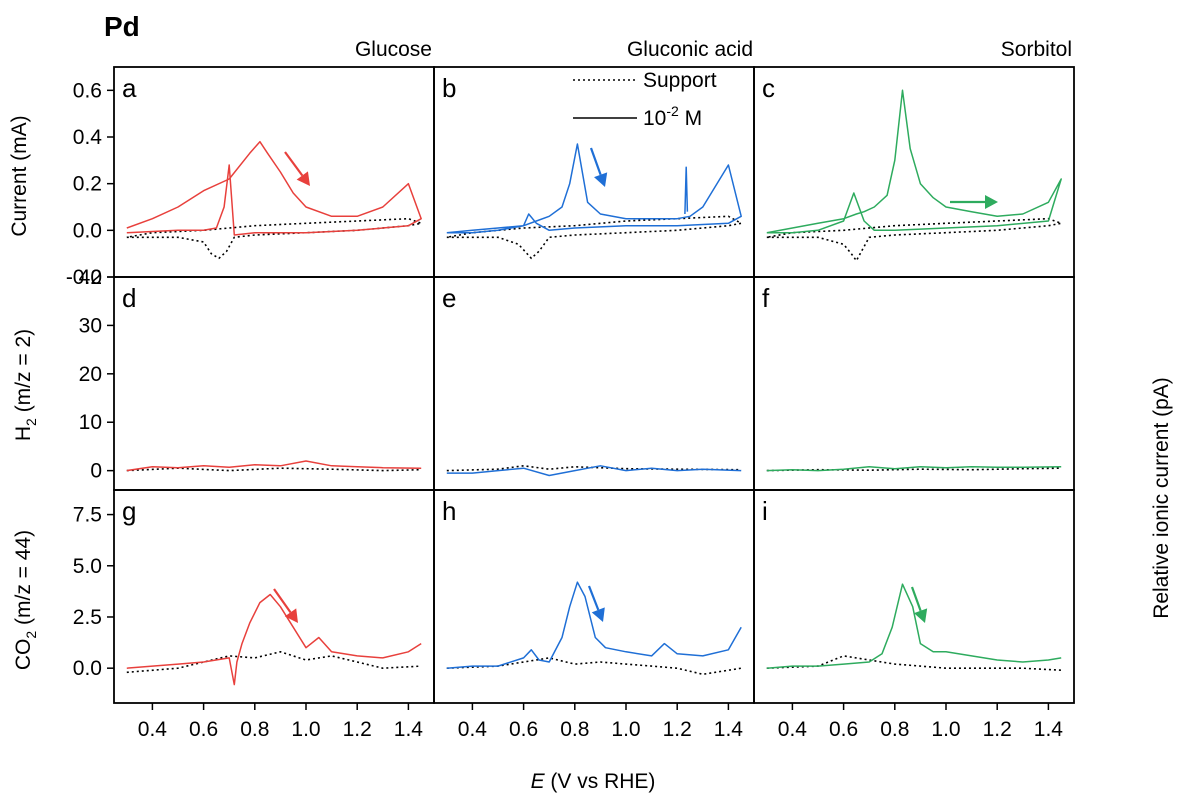 This screenshot has height=797, width=1177. What do you see at coordinates (87, 90) in the screenshot?
I see `y-tick-label: 0.6` at bounding box center [87, 90].